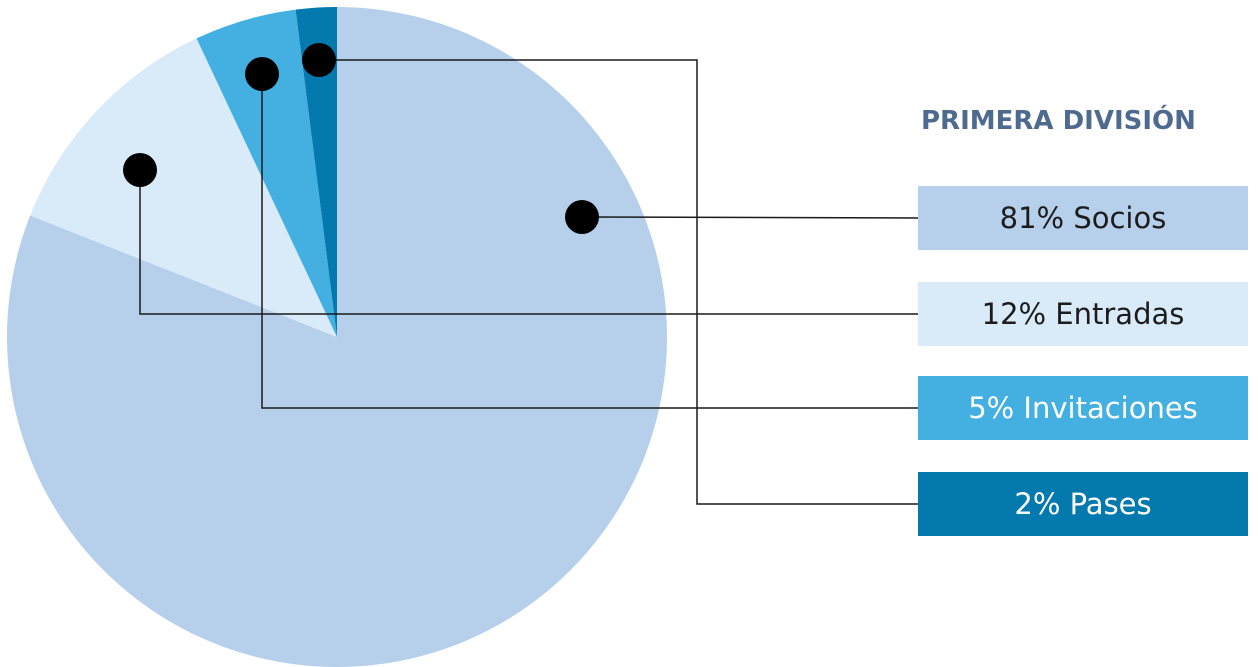  I want to click on legend-label-pases: 2% Pases, so click(1083, 504).